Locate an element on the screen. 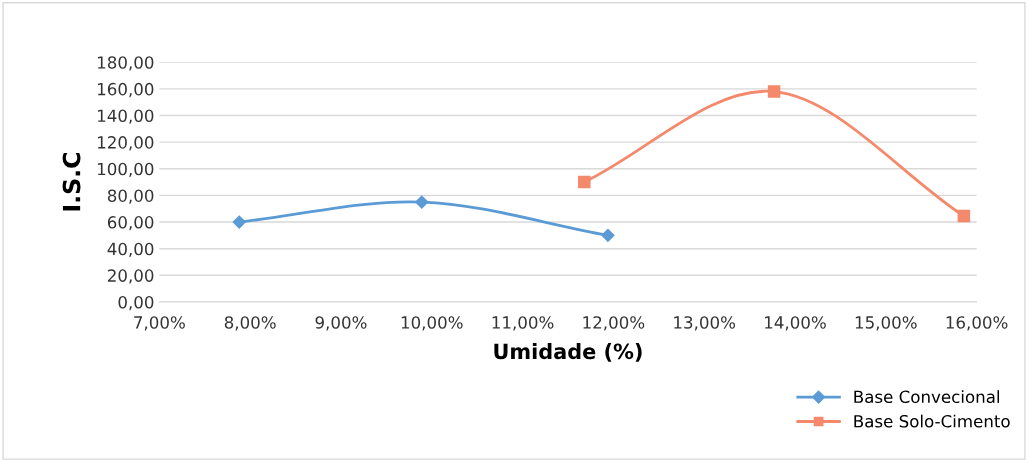  x-tick-label: 8,00% is located at coordinates (250, 323).